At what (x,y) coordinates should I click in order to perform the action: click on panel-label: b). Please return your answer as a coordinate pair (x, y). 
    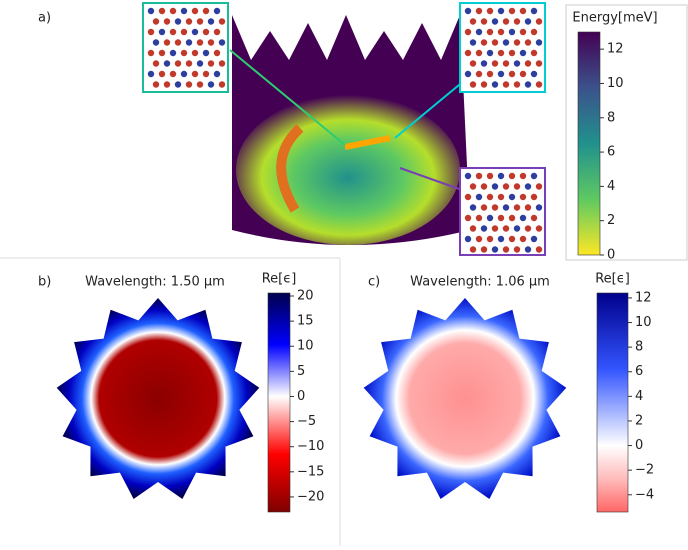
    Looking at the image, I should click on (44, 282).